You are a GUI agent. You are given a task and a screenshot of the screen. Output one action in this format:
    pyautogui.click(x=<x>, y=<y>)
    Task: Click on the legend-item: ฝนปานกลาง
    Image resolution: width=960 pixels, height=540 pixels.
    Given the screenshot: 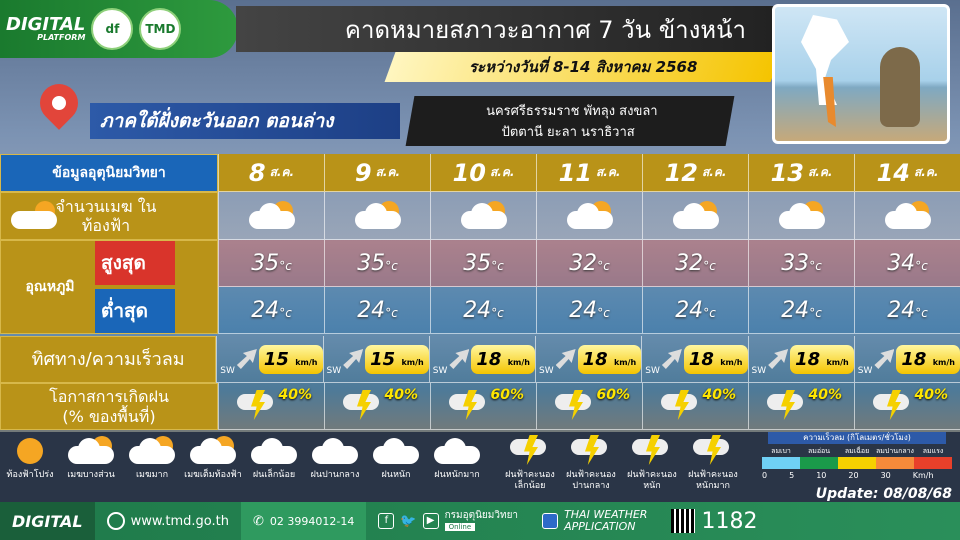 What is the action you would take?
    pyautogui.click(x=335, y=456)
    